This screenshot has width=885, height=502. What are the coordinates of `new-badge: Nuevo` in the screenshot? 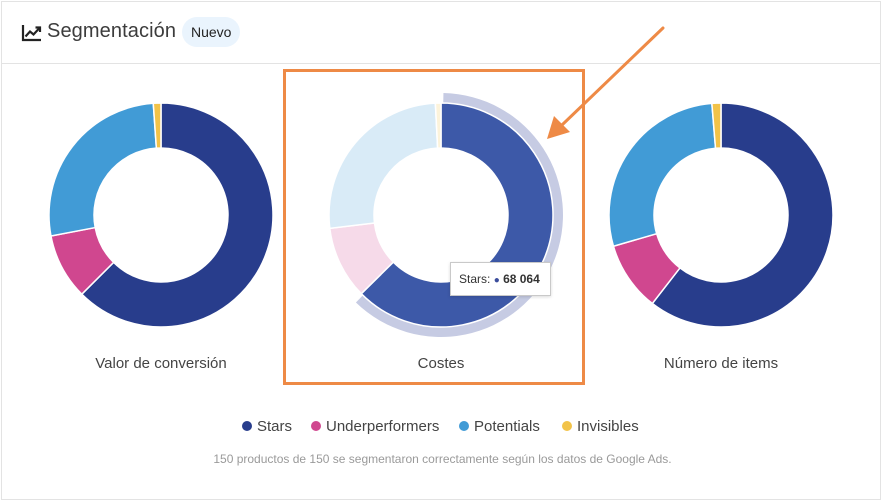 It's located at (211, 32).